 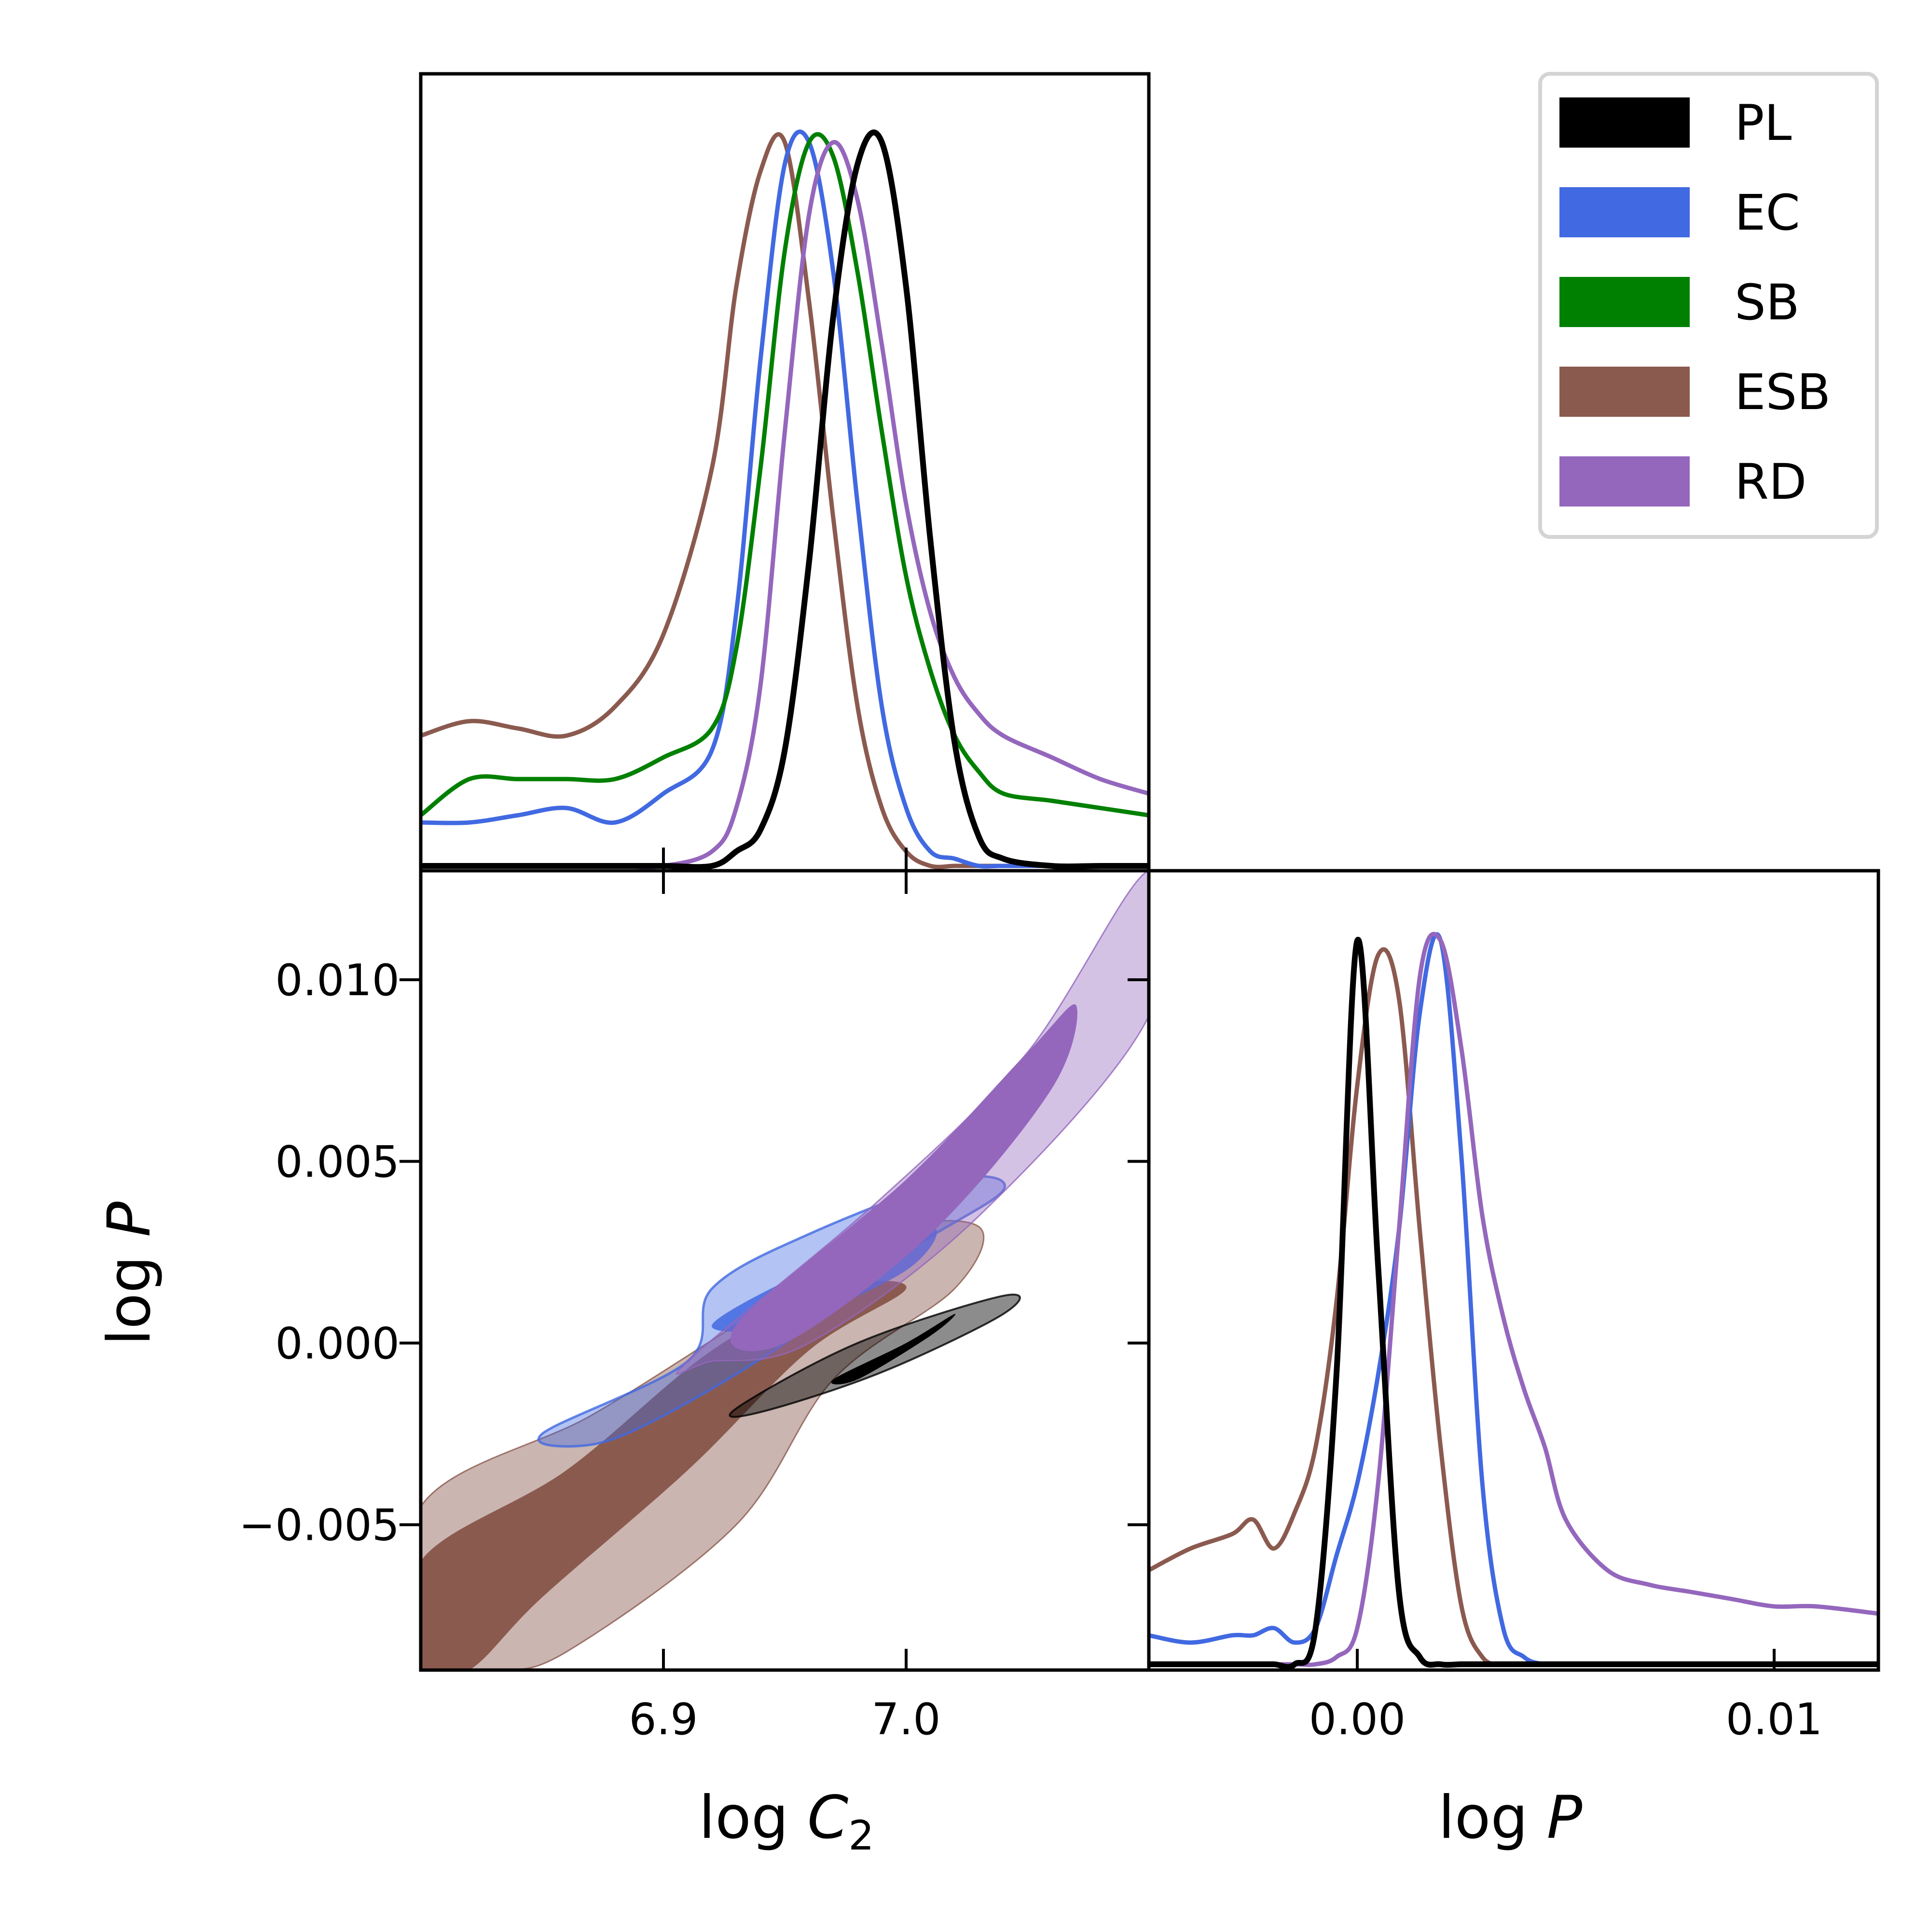 I want to click on legend-label-rd: RD, so click(x=1770, y=482).